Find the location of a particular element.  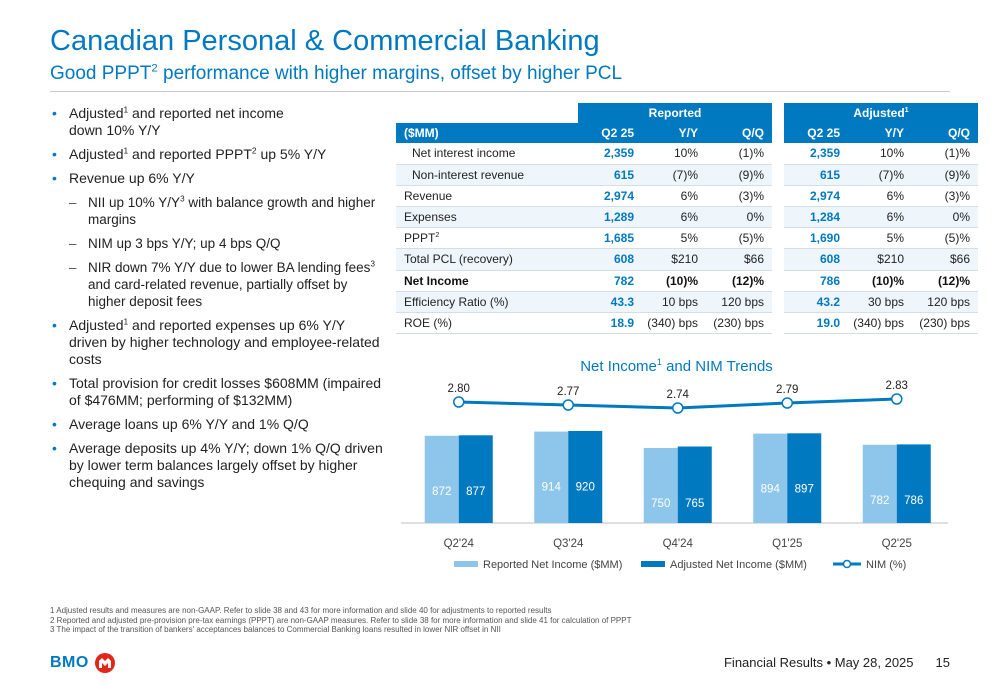

legend-nim-marker is located at coordinates (847, 564).